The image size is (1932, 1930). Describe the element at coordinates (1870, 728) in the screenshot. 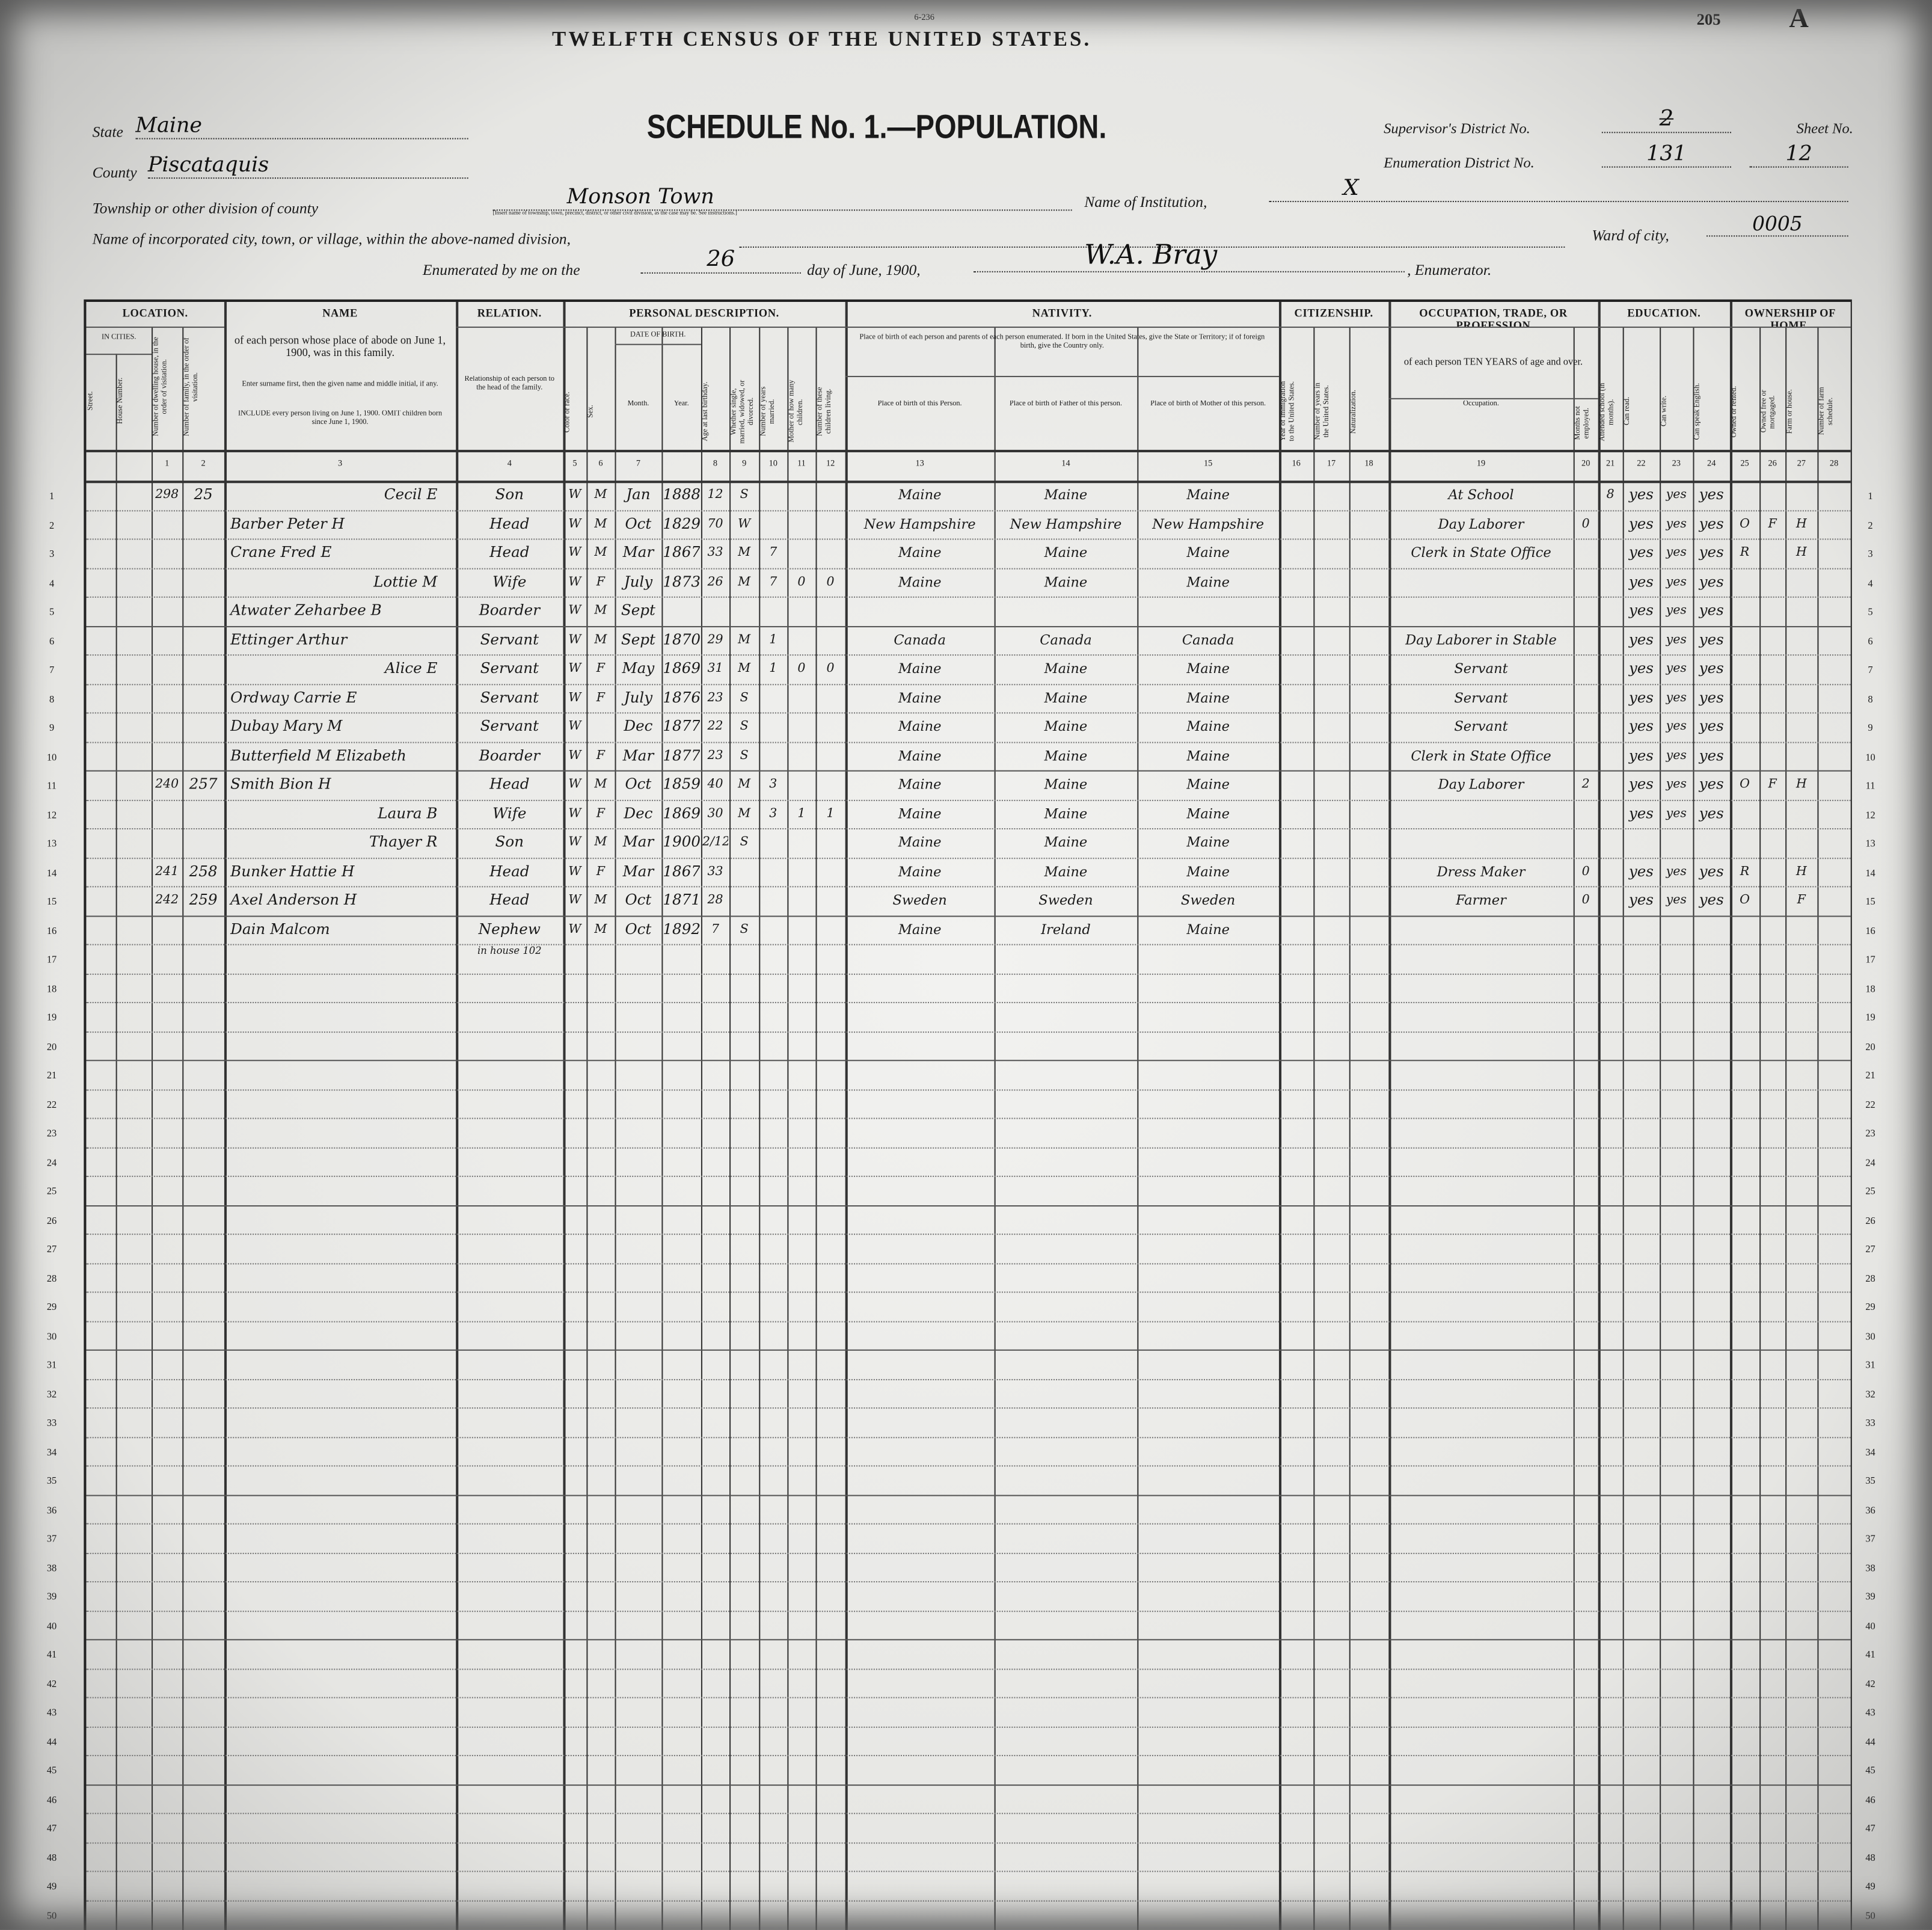

I see `line-number: 9` at that location.